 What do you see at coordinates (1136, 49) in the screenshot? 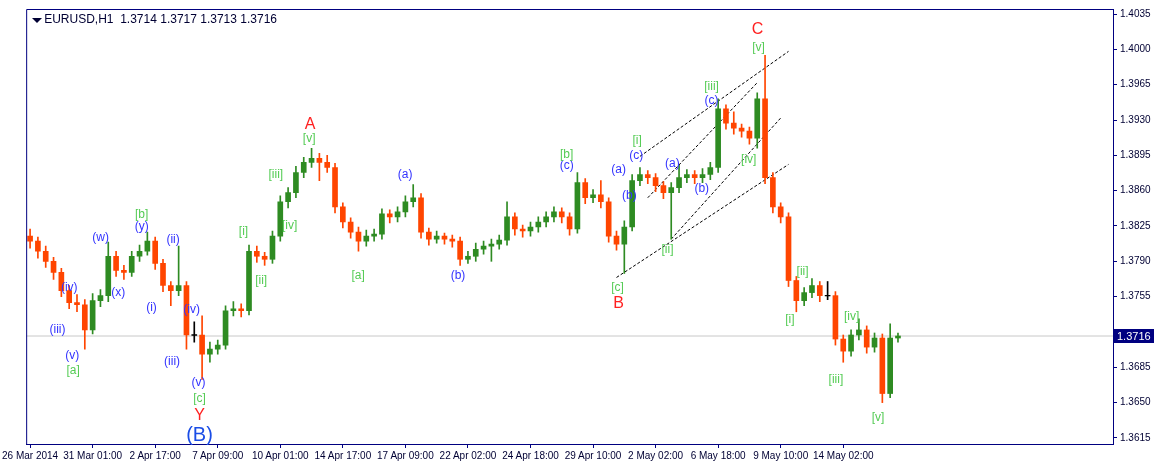
I see `y-tick-label: 1.4000` at bounding box center [1136, 49].